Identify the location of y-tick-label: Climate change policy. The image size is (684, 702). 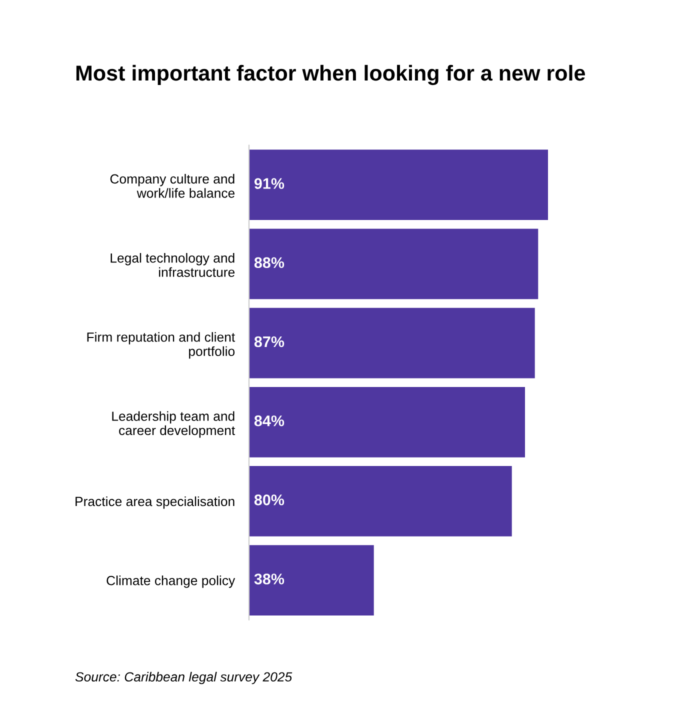
(171, 582).